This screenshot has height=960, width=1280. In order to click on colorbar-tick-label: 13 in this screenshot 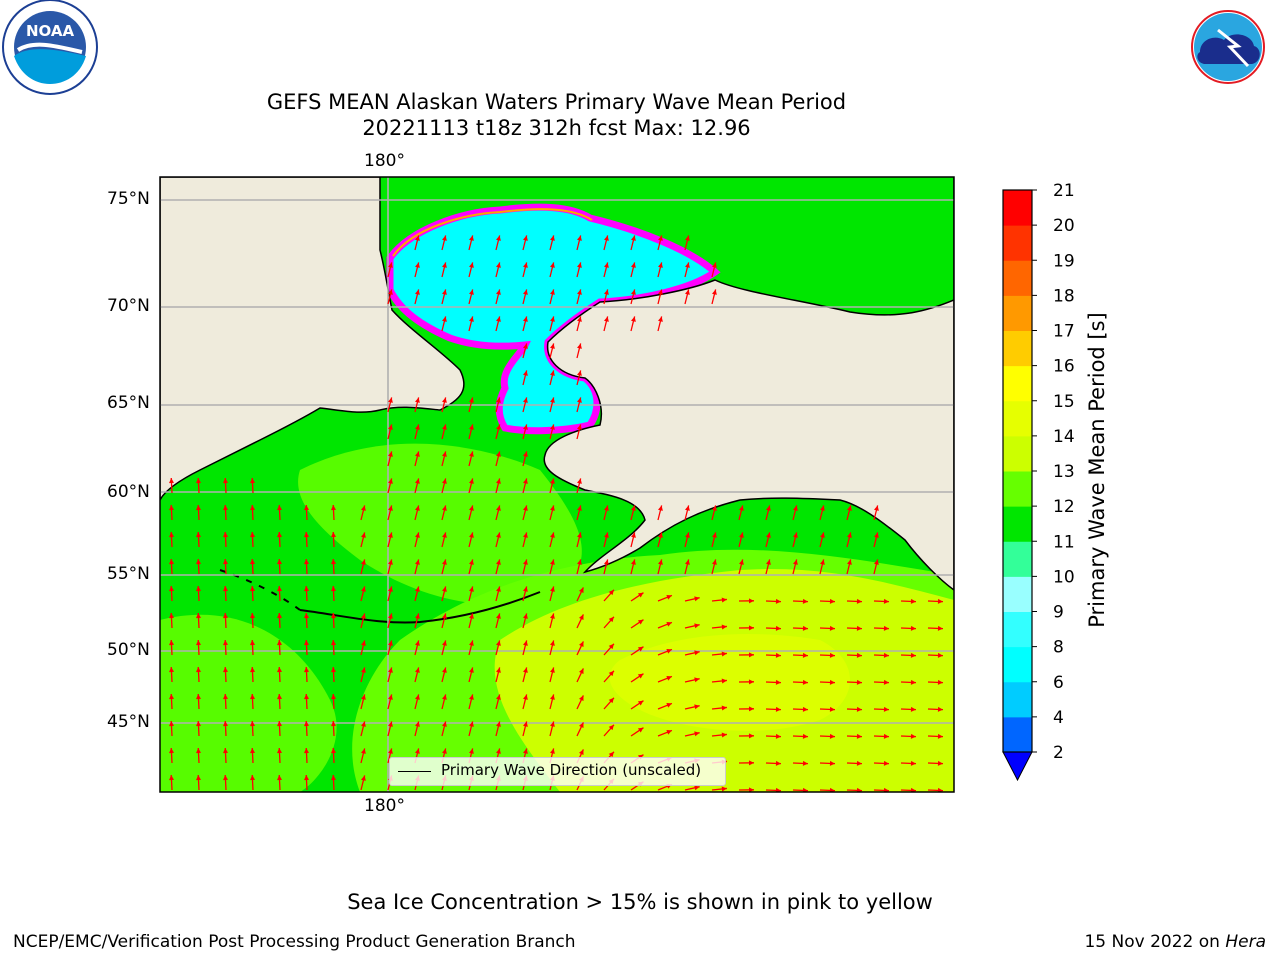, I will do `click(1064, 472)`.